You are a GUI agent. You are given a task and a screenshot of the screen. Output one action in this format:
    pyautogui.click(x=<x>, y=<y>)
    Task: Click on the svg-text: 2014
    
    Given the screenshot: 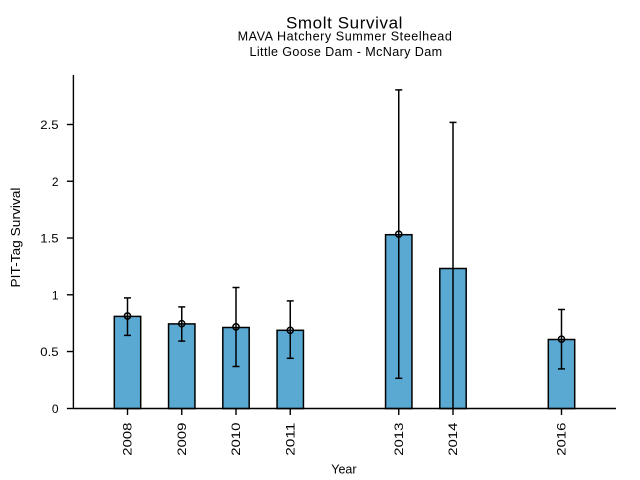 What is the action you would take?
    pyautogui.click(x=453, y=439)
    